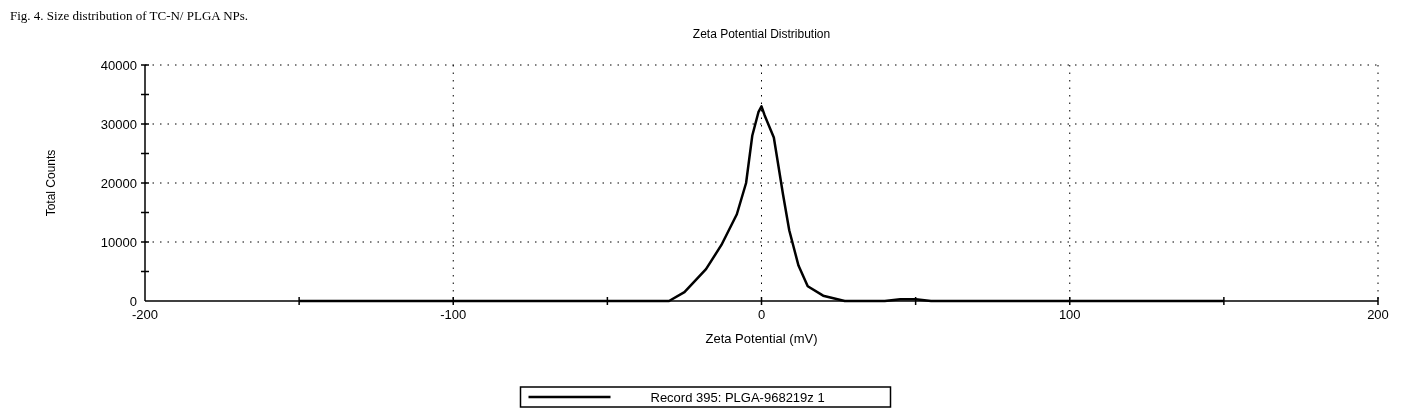 The height and width of the screenshot is (419, 1411). What do you see at coordinates (118, 124) in the screenshot?
I see `y-tick-label: 30000` at bounding box center [118, 124].